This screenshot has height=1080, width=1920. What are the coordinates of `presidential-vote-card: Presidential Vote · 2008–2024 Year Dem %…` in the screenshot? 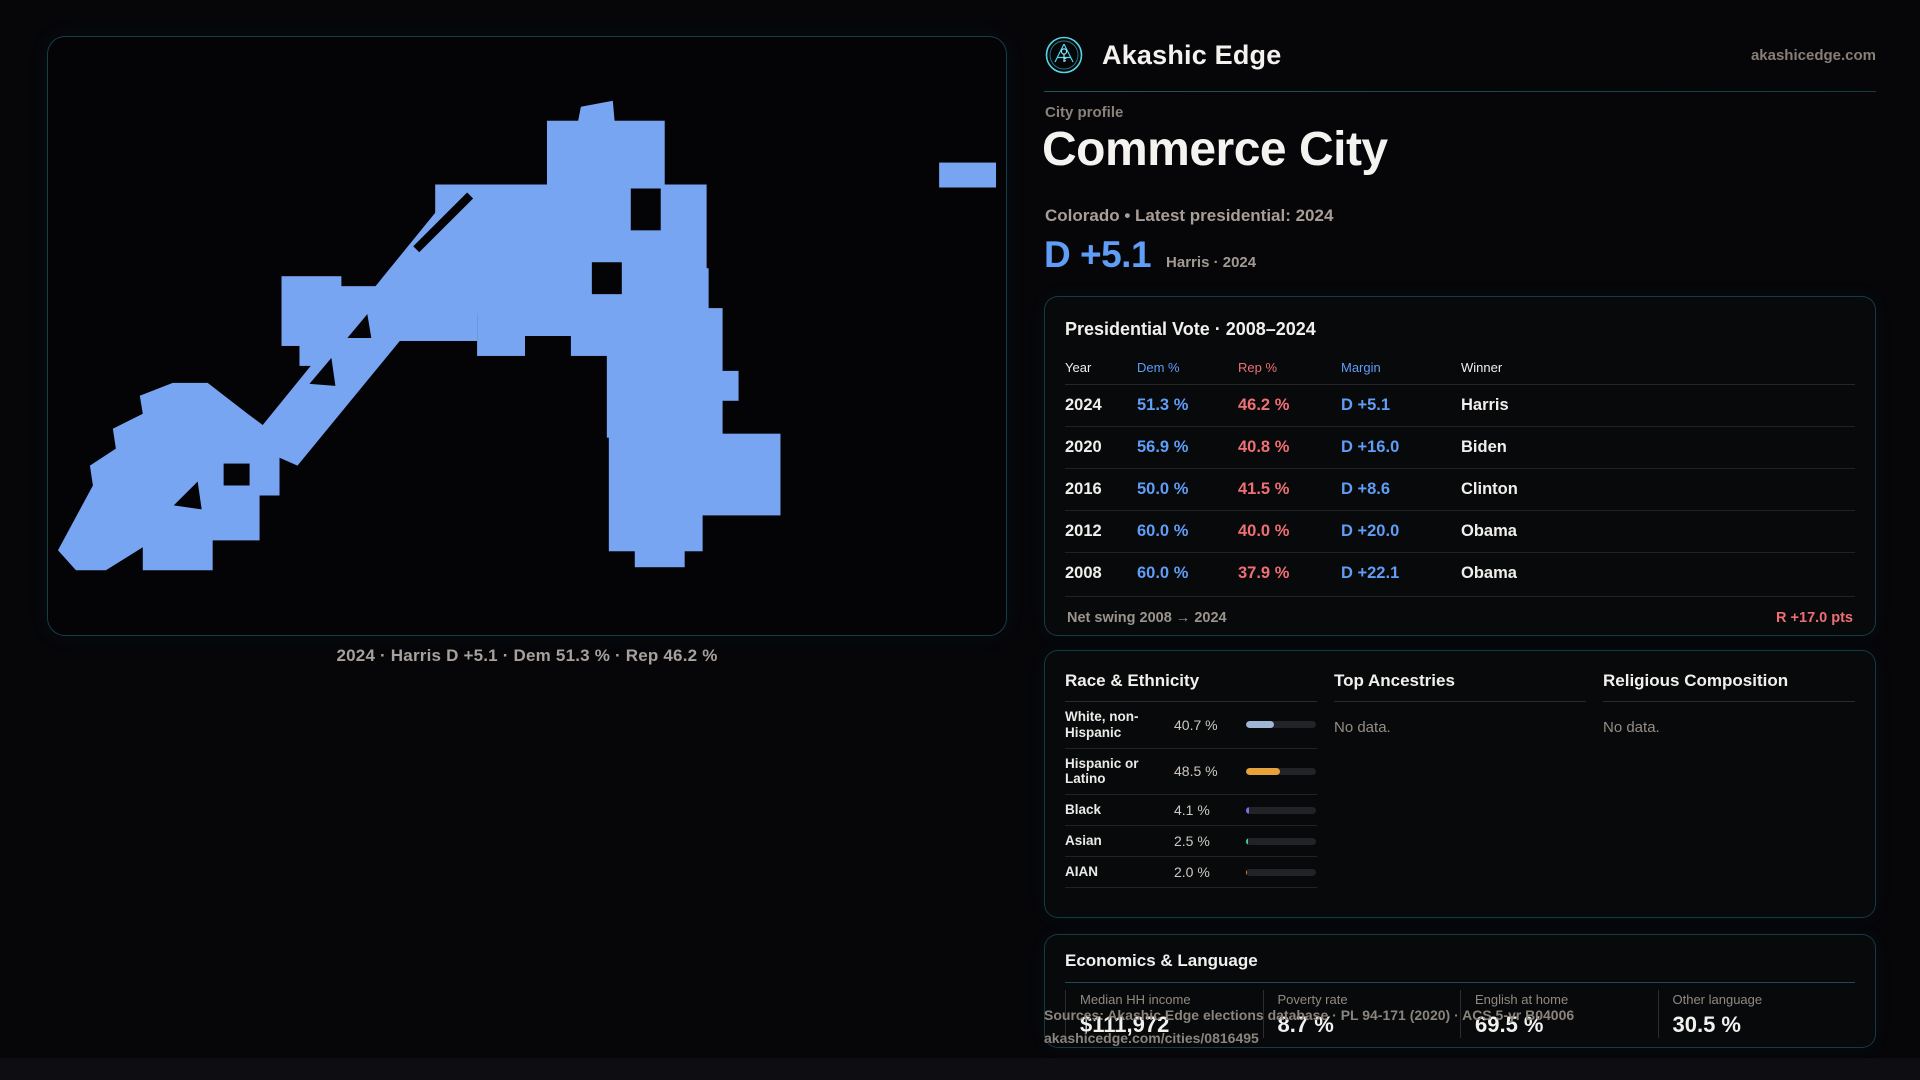 It's located at (1460, 466).